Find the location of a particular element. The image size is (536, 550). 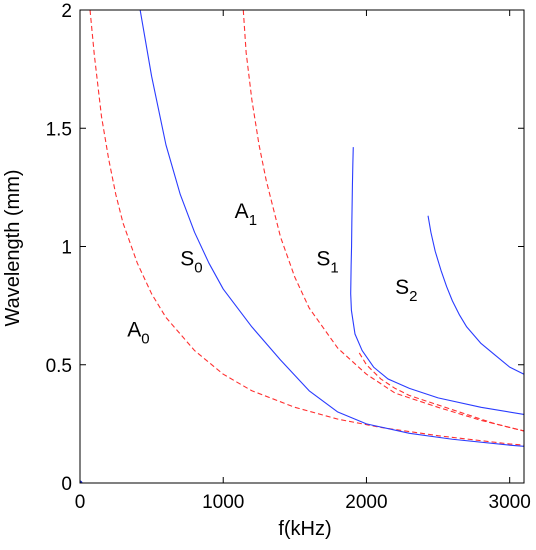

y-tick-label: 1 is located at coordinates (66, 248).